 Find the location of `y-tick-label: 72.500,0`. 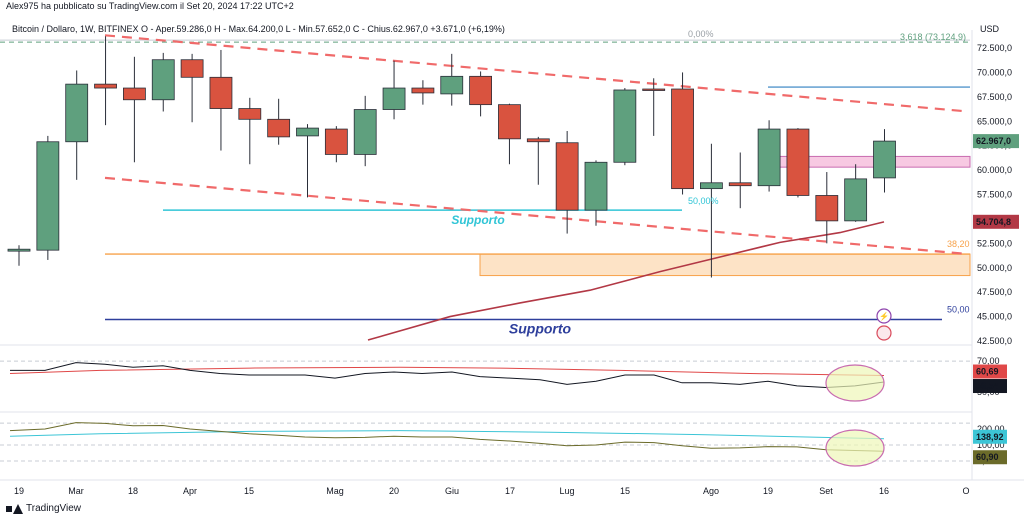

y-tick-label: 72.500,0 is located at coordinates (994, 48).